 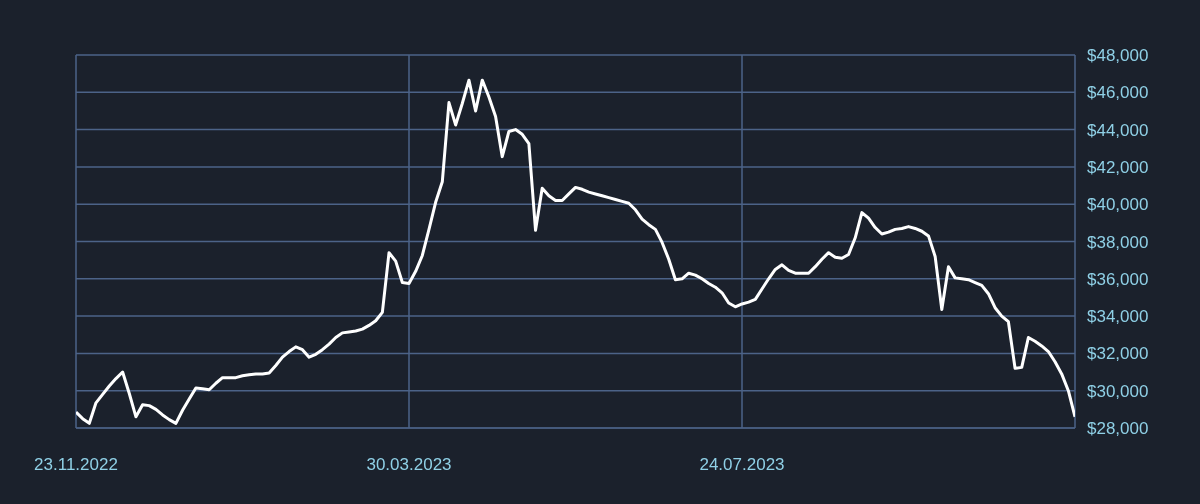 I want to click on y-tick-label: $46,000, so click(x=1118, y=93).